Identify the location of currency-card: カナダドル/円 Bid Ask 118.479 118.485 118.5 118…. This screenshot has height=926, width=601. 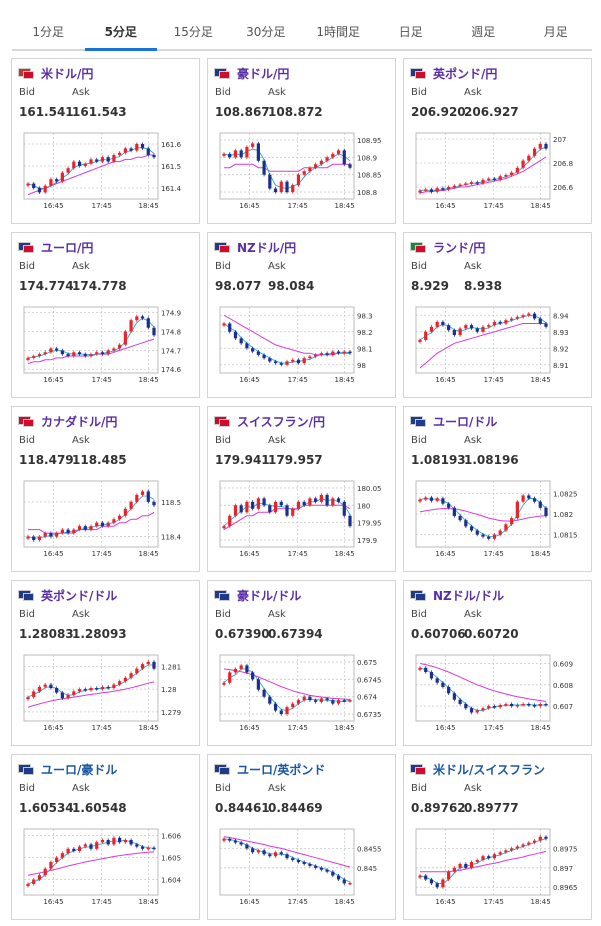
(105, 489).